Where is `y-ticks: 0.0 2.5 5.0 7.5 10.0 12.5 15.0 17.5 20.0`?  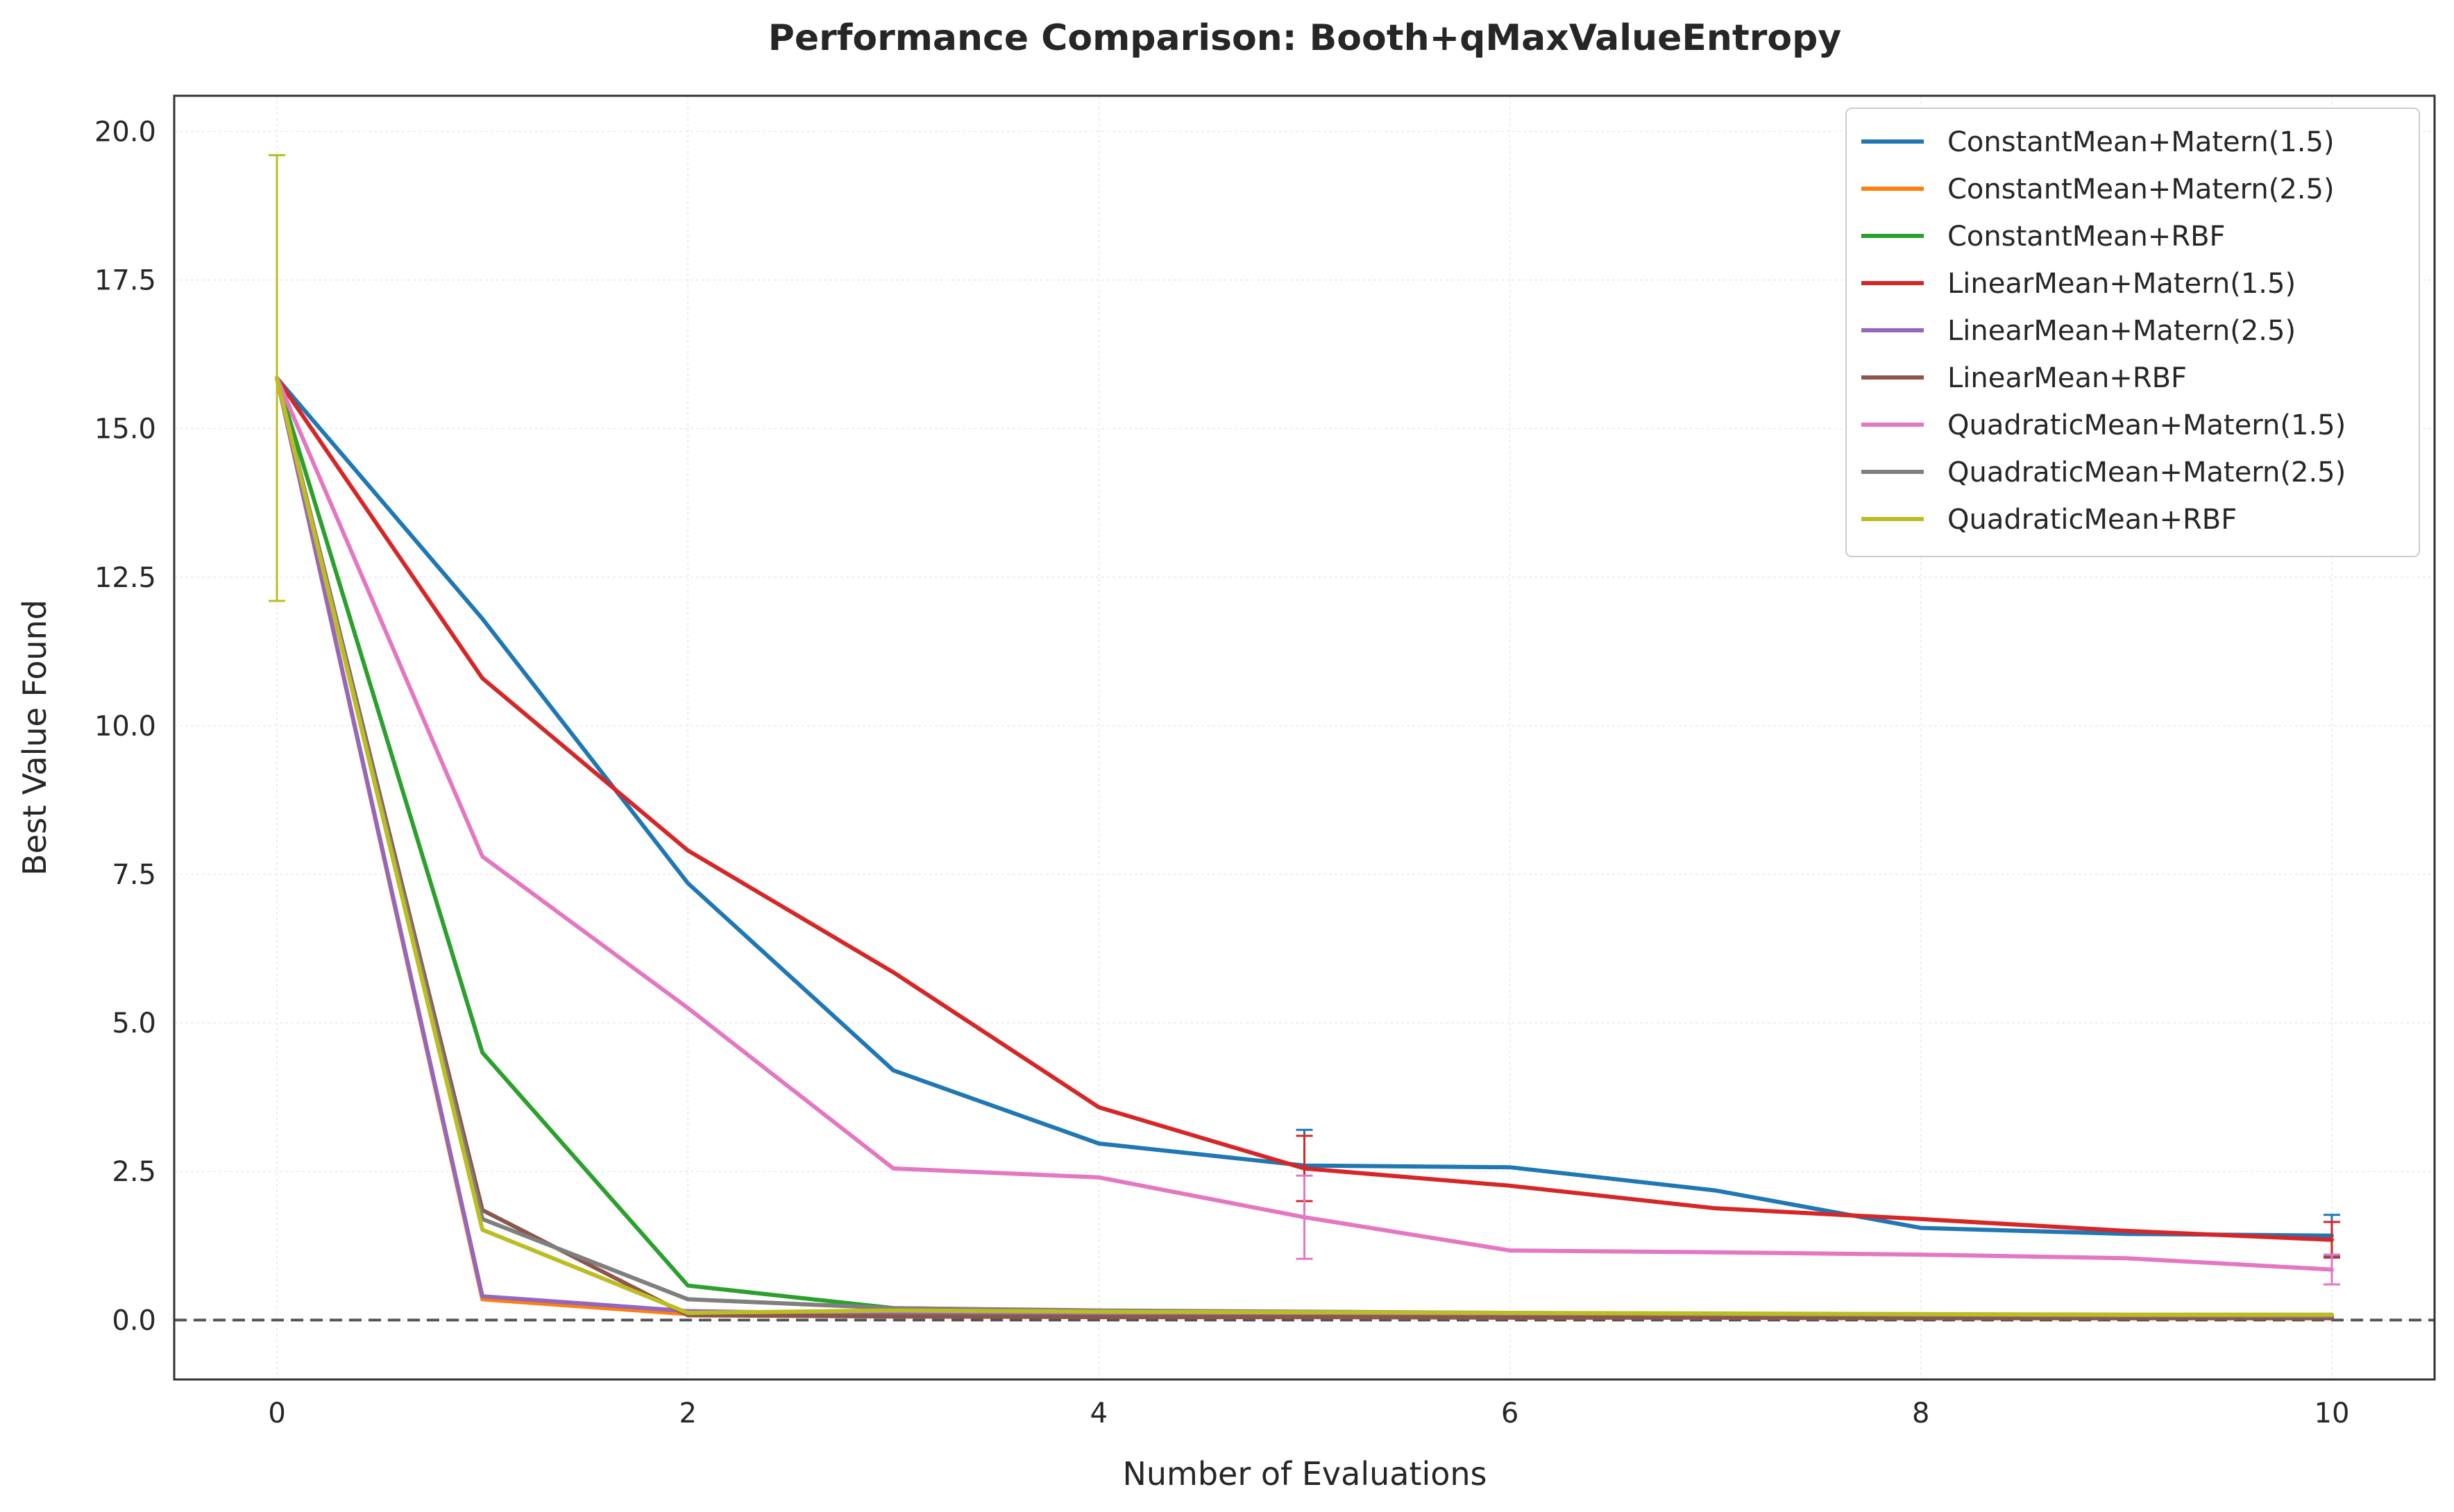
y-ticks: 0.0 2.5 5.0 7.5 10.0 12.5 15.0 17.5 20.0 is located at coordinates (125, 726).